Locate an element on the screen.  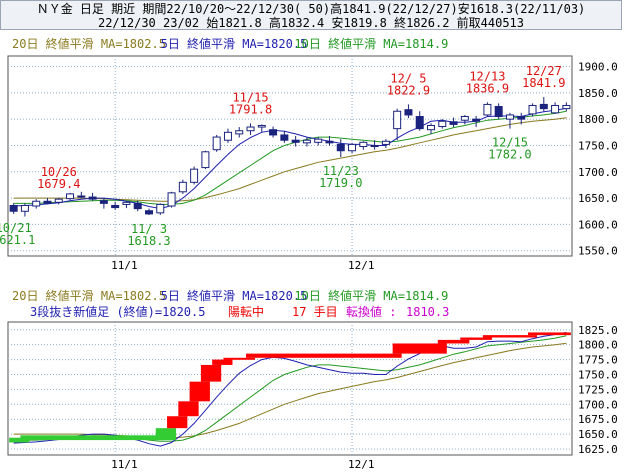
candle-legend-ma20: 20日 終値平滑 MA=1802.5 is located at coordinates (89, 43).